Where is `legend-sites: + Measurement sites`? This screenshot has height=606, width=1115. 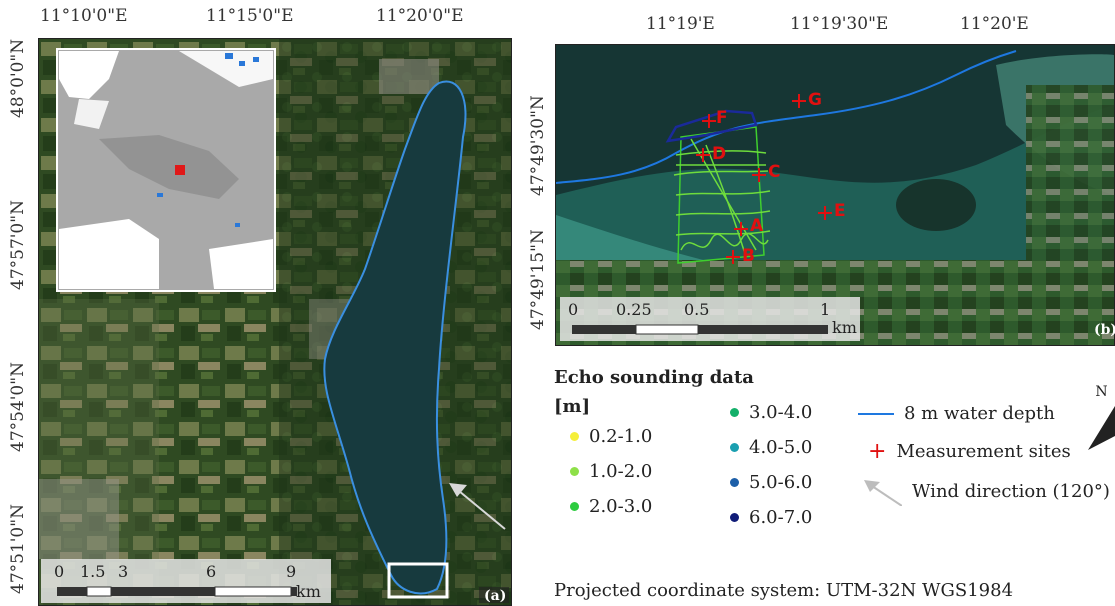 legend-sites: + Measurement sites is located at coordinates (969, 451).